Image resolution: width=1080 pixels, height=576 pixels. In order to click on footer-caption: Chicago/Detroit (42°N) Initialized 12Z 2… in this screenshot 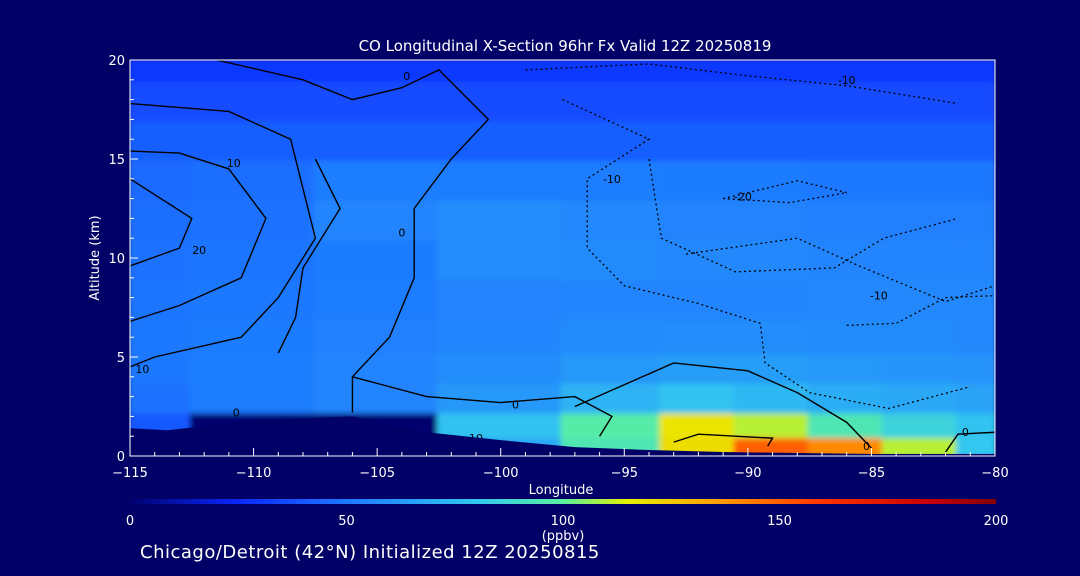, I will do `click(370, 552)`.